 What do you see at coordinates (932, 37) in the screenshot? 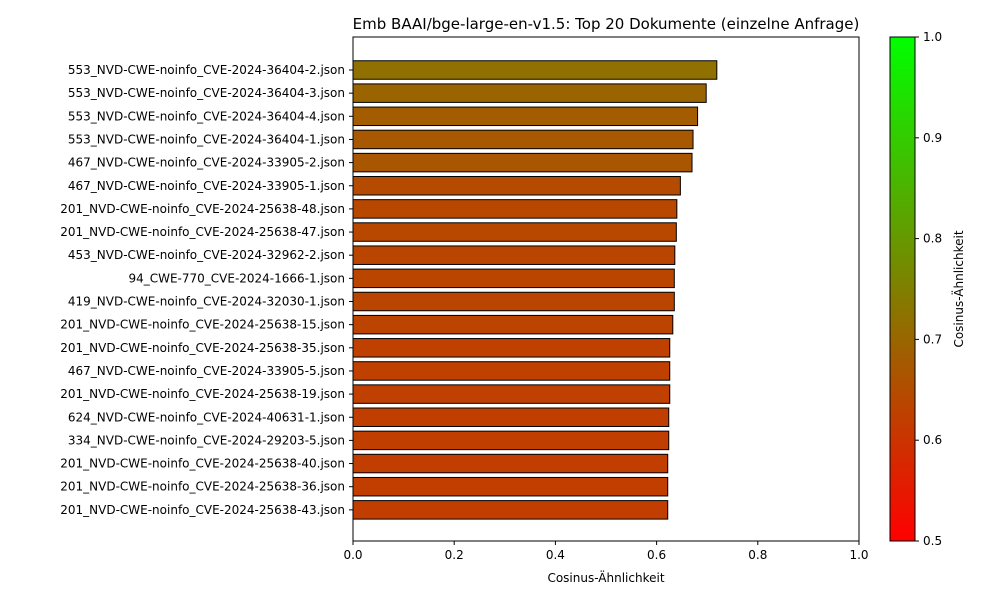
I see `colorbar-tick-label: 1.0` at bounding box center [932, 37].